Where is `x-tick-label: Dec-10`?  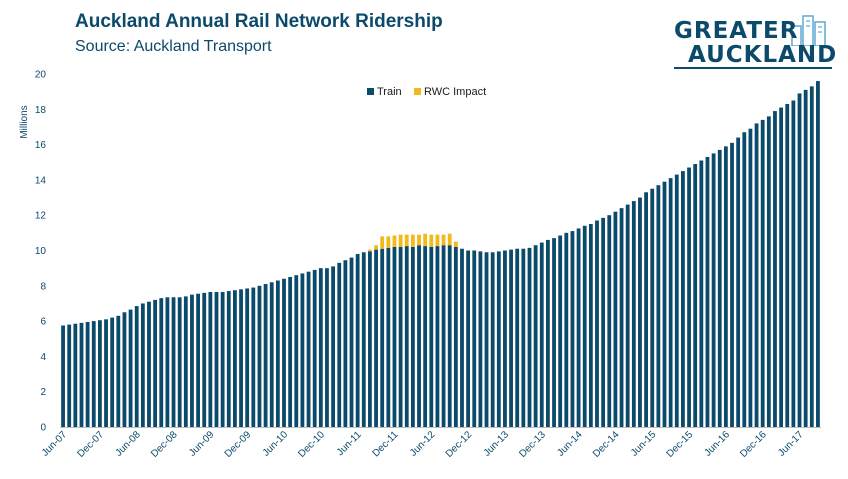
x-tick-label: Dec-10 is located at coordinates (311, 444).